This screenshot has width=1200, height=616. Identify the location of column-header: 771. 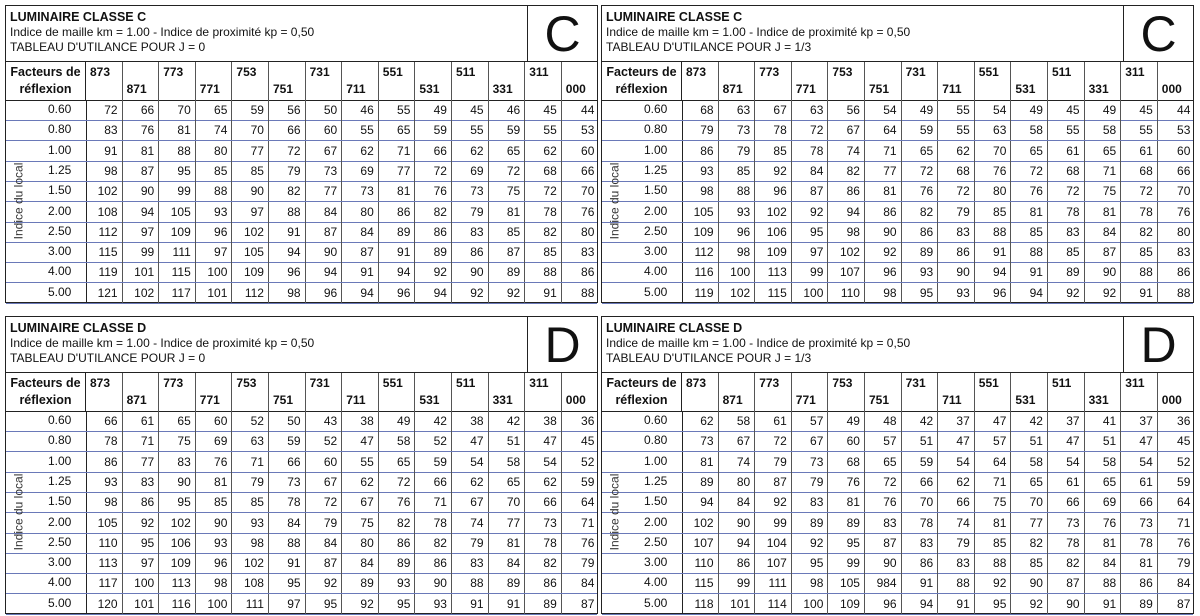
(810, 81).